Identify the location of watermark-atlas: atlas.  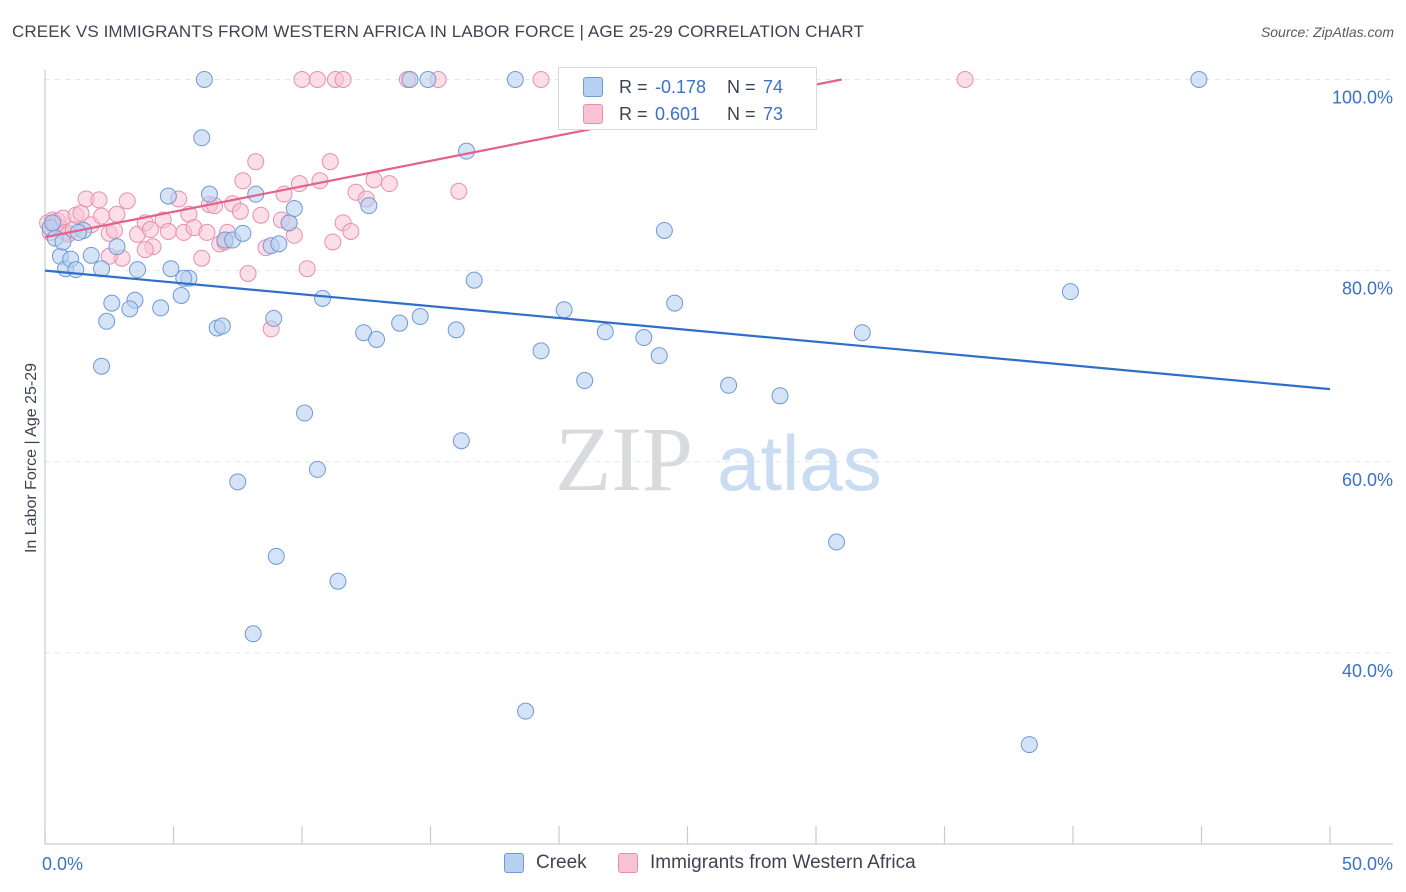
(799, 463).